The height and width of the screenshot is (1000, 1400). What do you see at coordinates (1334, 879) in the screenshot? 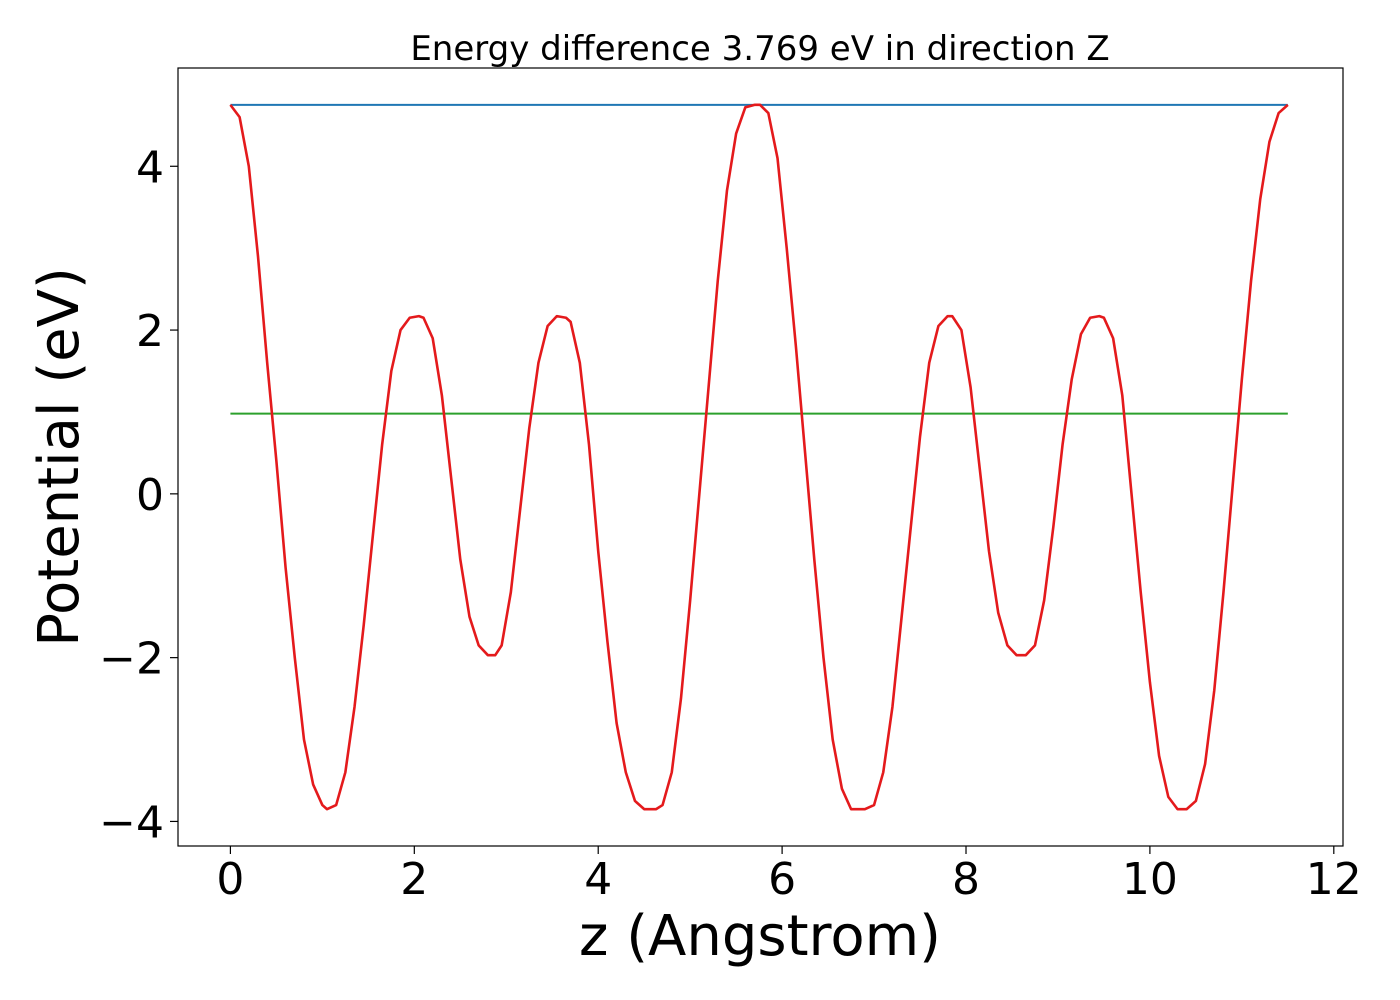
I see `x-tick-label: 12` at bounding box center [1334, 879].